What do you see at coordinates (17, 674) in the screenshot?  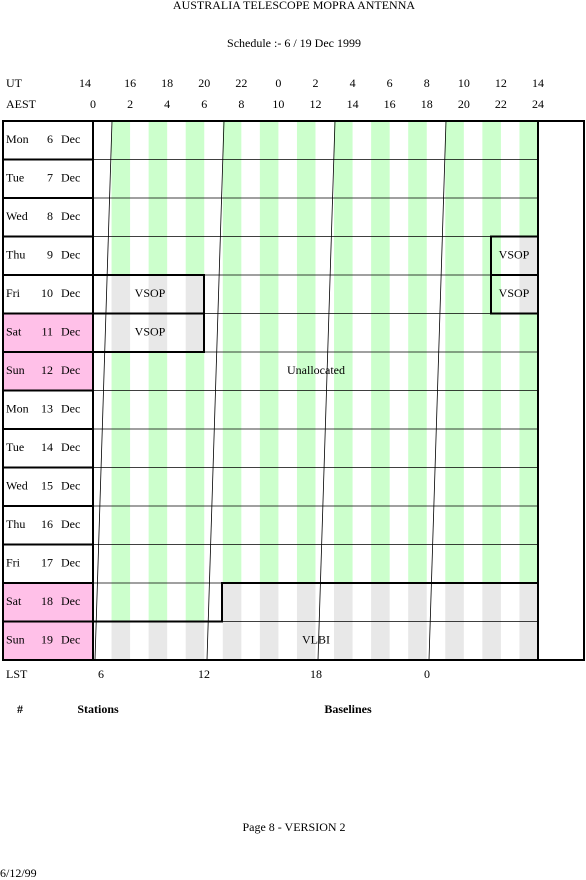 I see `lst-label: LST` at bounding box center [17, 674].